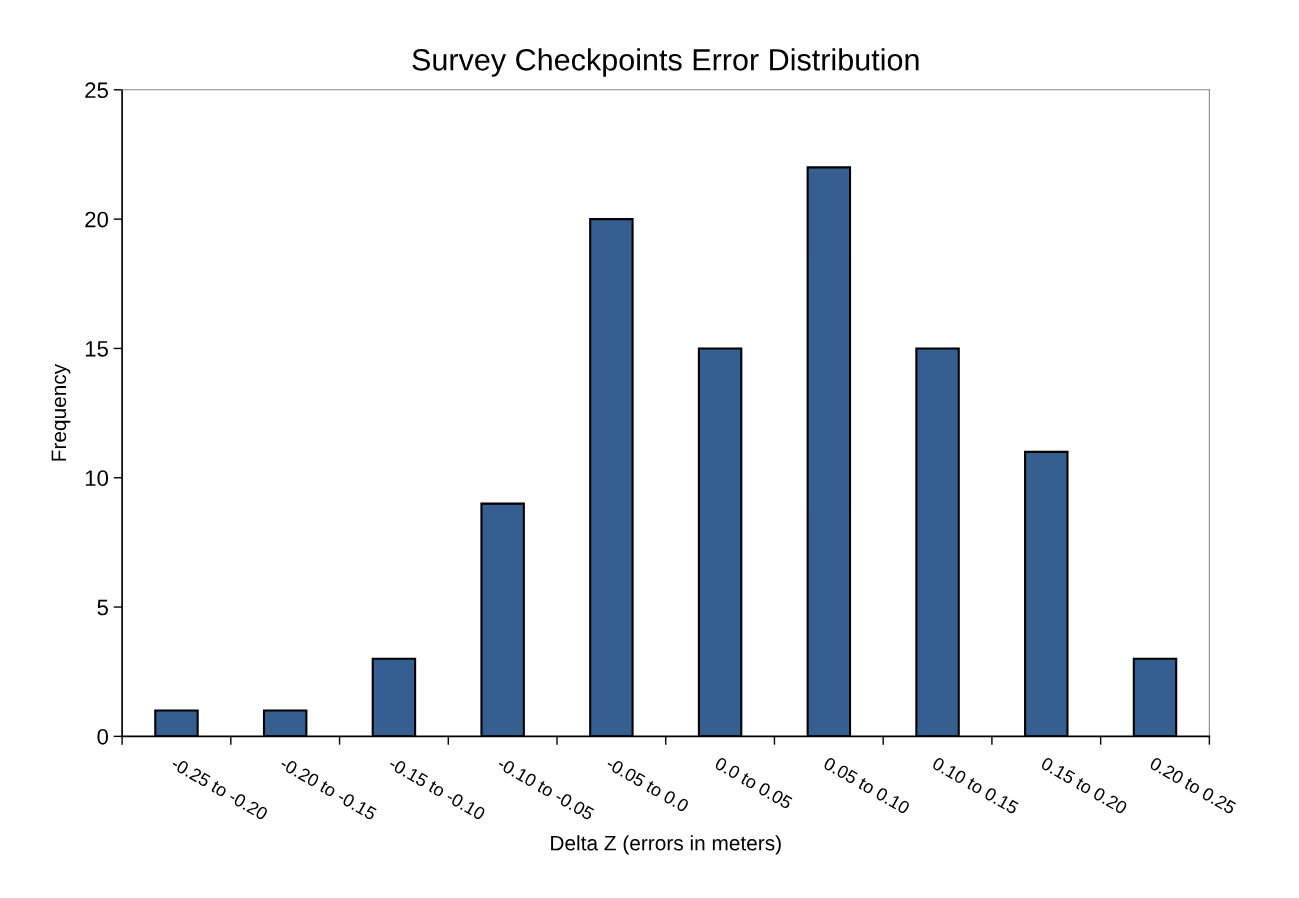  Describe the element at coordinates (975, 785) in the screenshot. I see `x-tick-label: 0.10 to 0.15` at that location.